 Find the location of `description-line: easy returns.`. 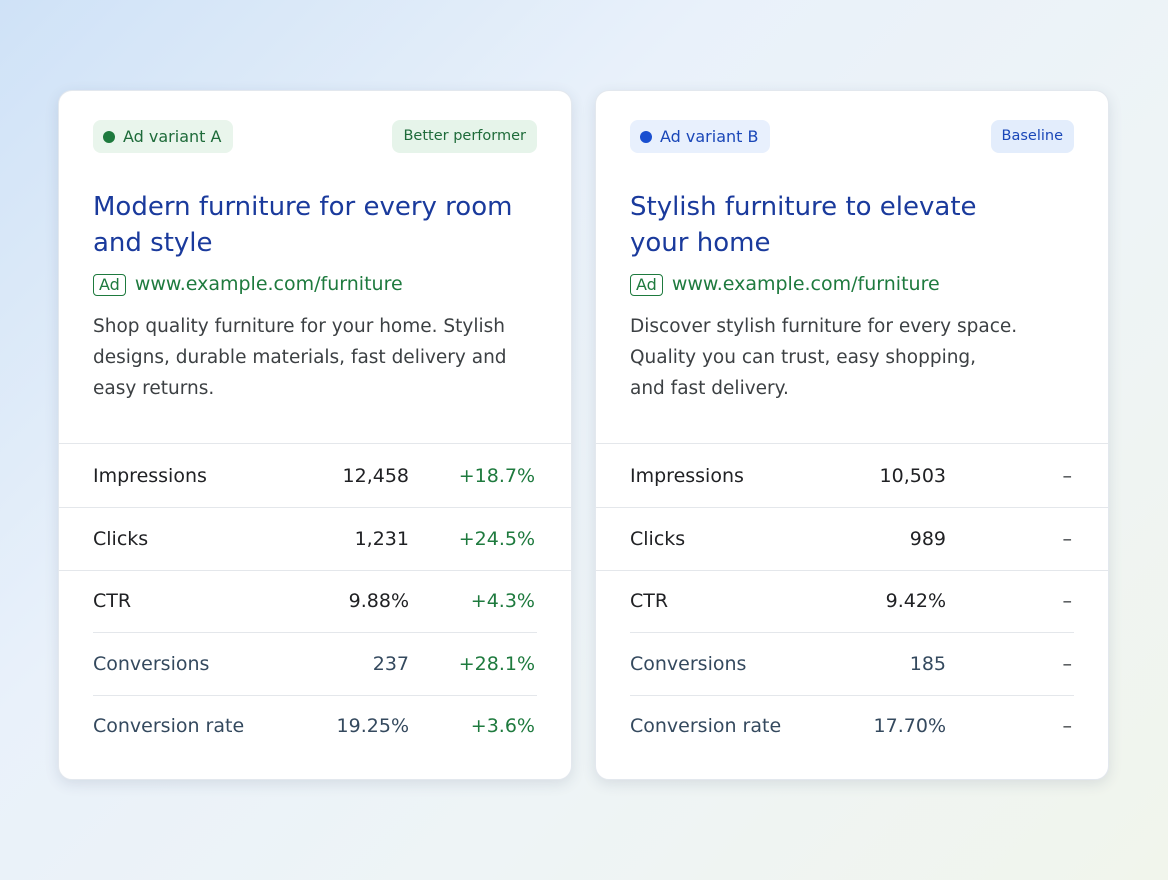

description-line: easy returns. is located at coordinates (154, 388).